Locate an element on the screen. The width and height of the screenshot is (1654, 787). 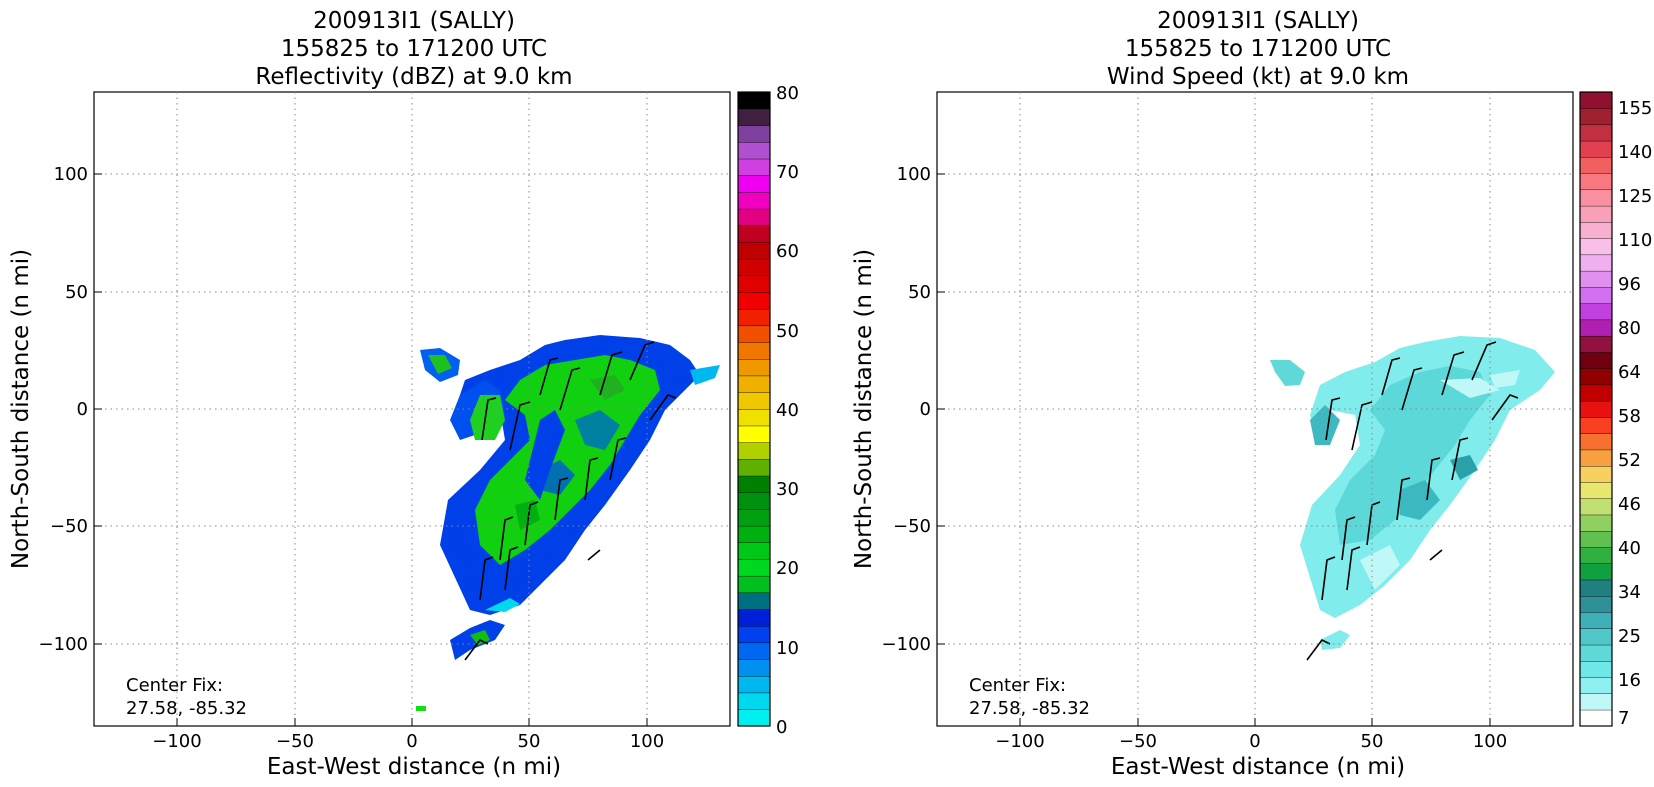
colorbar-label: 46 is located at coordinates (1629, 504).